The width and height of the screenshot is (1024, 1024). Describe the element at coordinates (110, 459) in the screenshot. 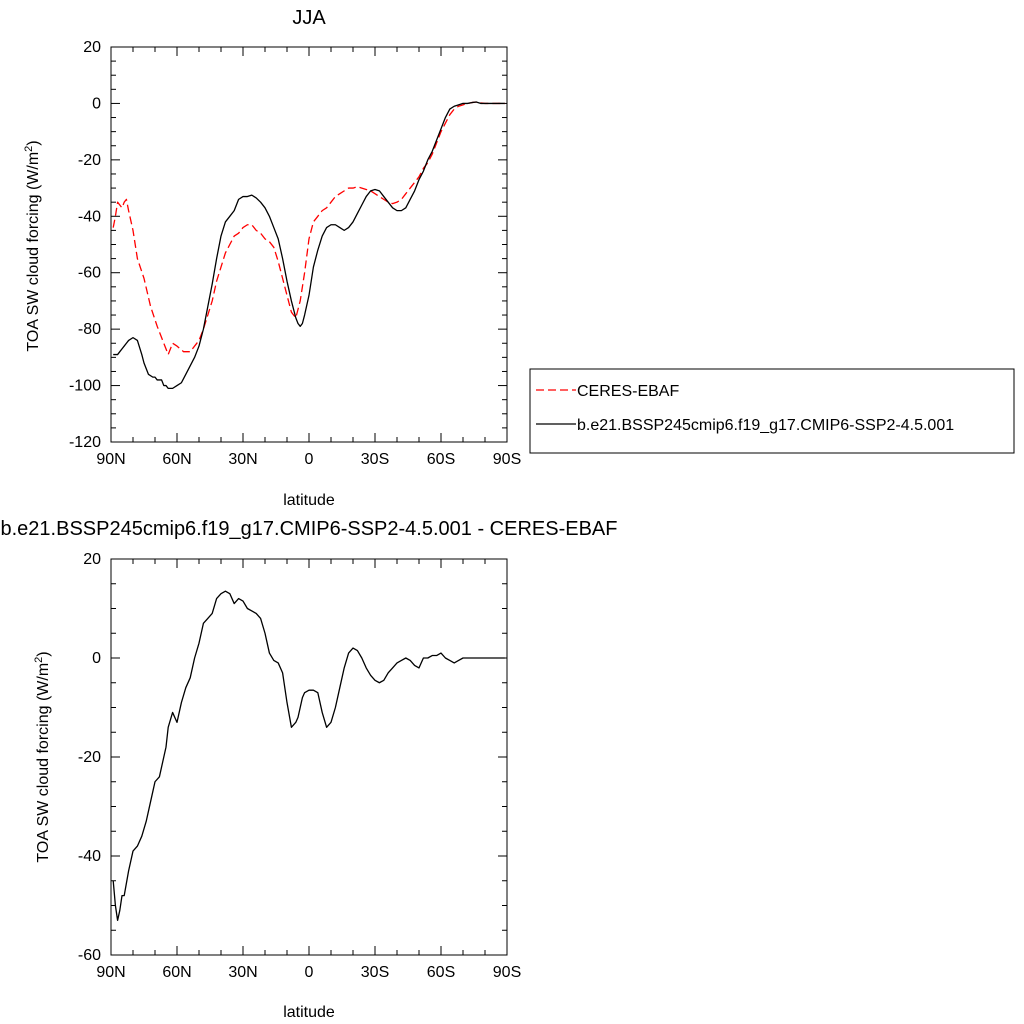

I see `top-x-tick-label: 90N` at that location.